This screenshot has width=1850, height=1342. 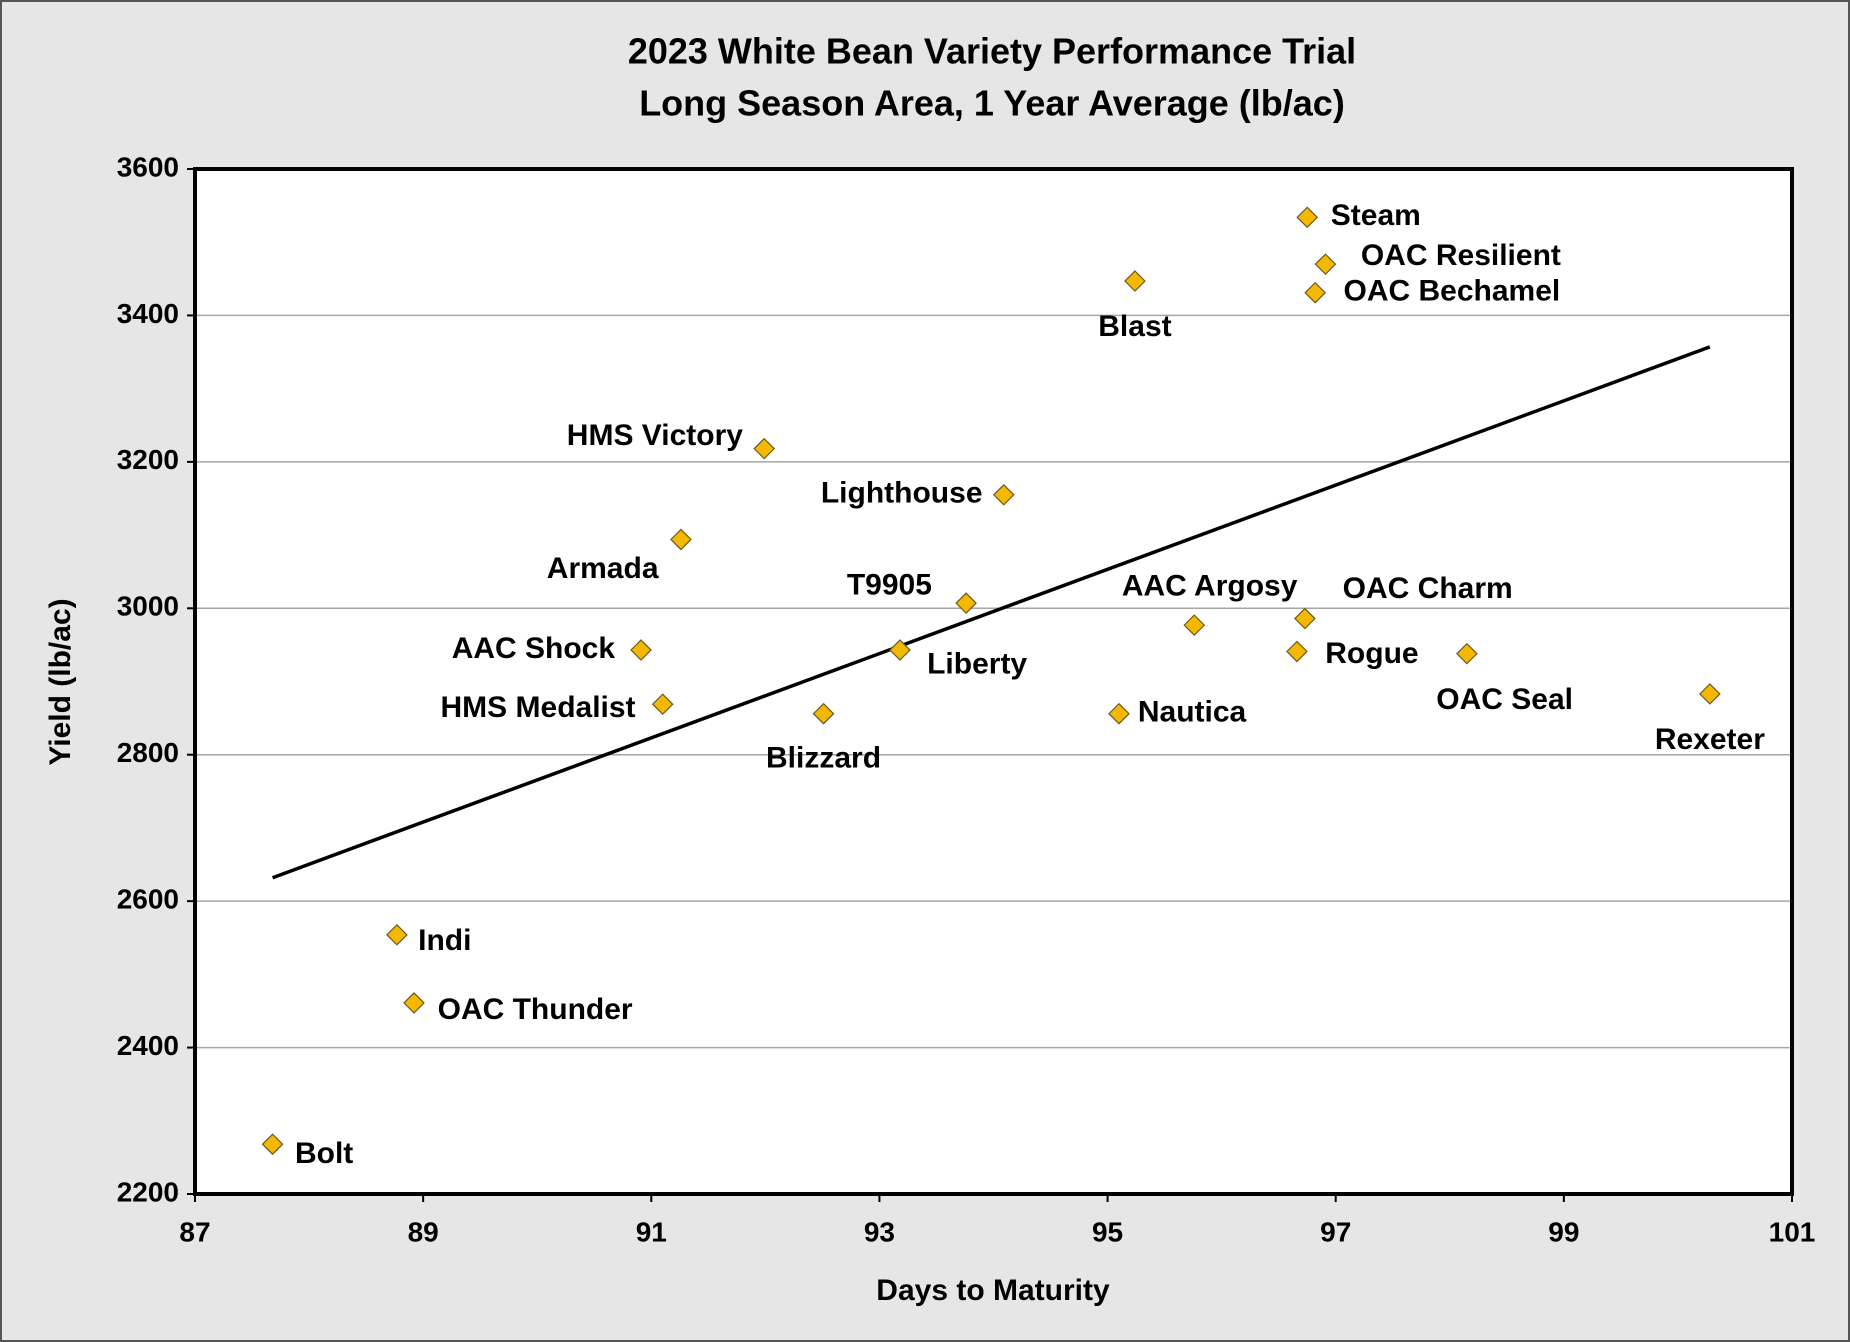 I want to click on point-label: Rogue, so click(x=1371, y=653).